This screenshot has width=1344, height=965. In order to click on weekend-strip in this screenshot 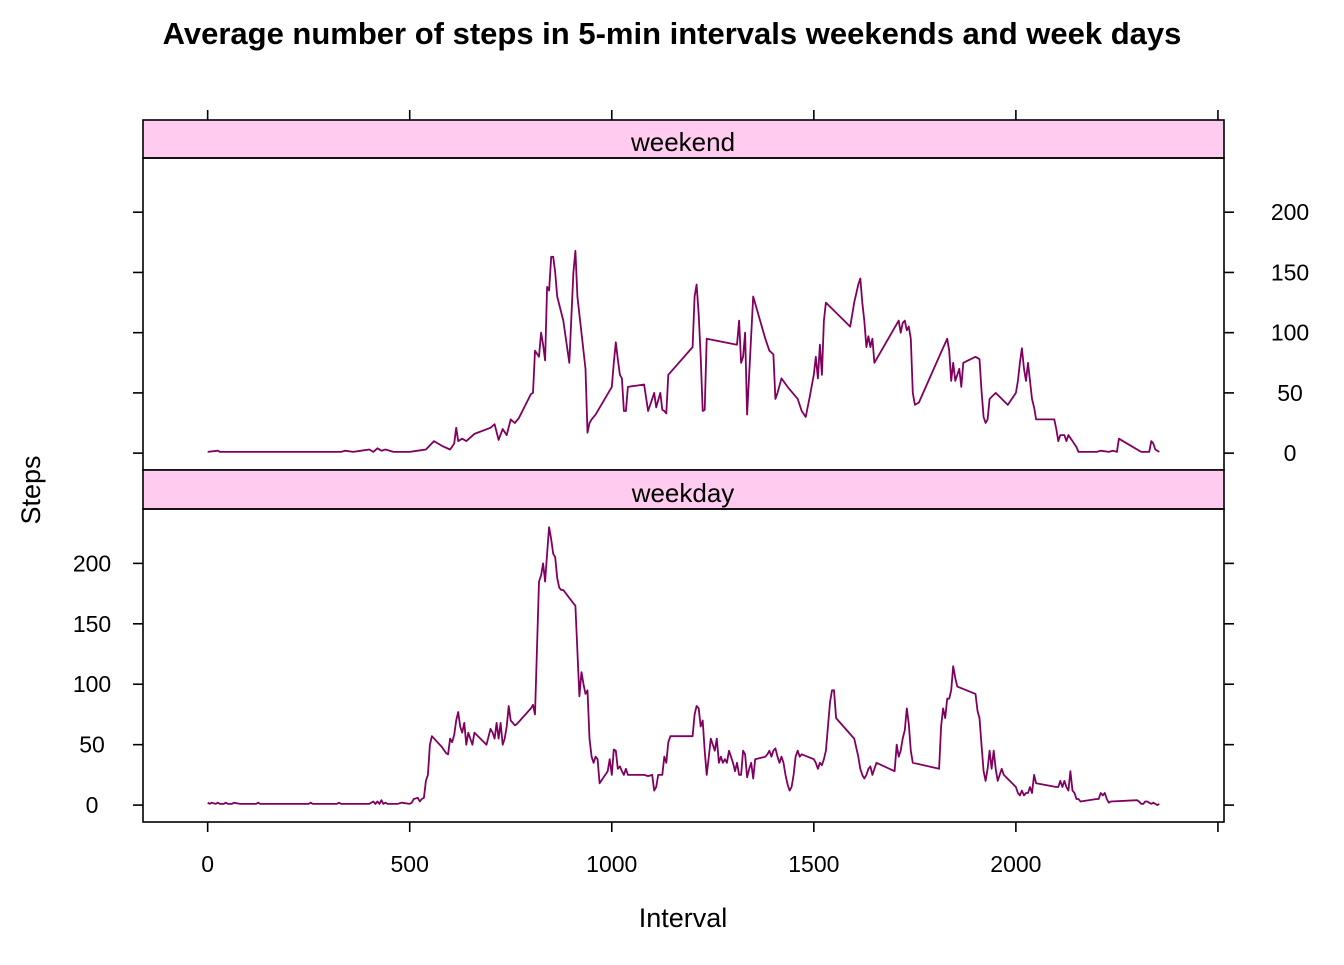, I will do `click(683, 139)`.